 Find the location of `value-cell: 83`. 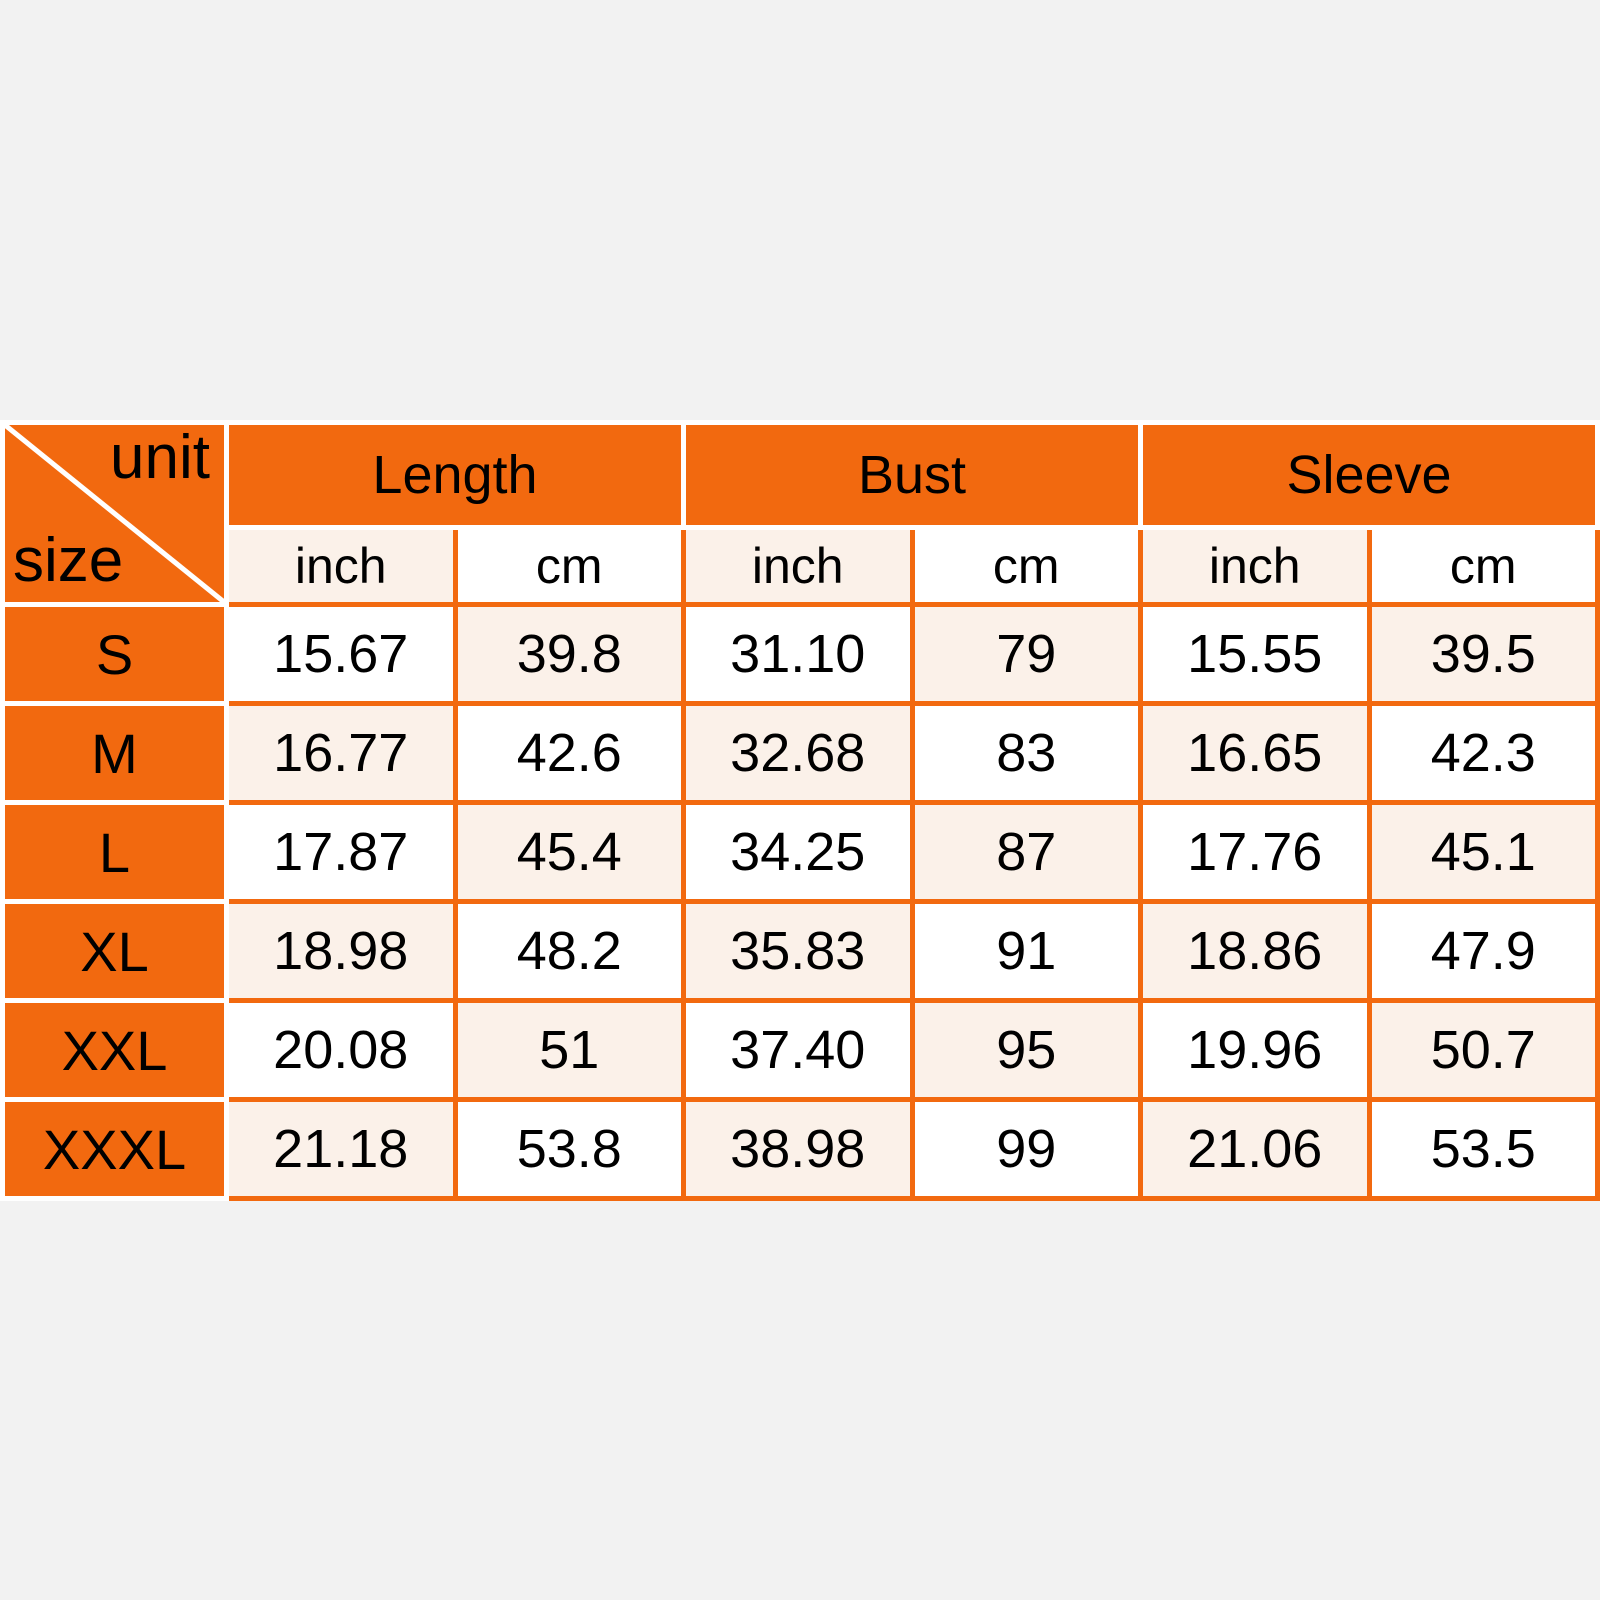

value-cell: 83 is located at coordinates (1026, 753).